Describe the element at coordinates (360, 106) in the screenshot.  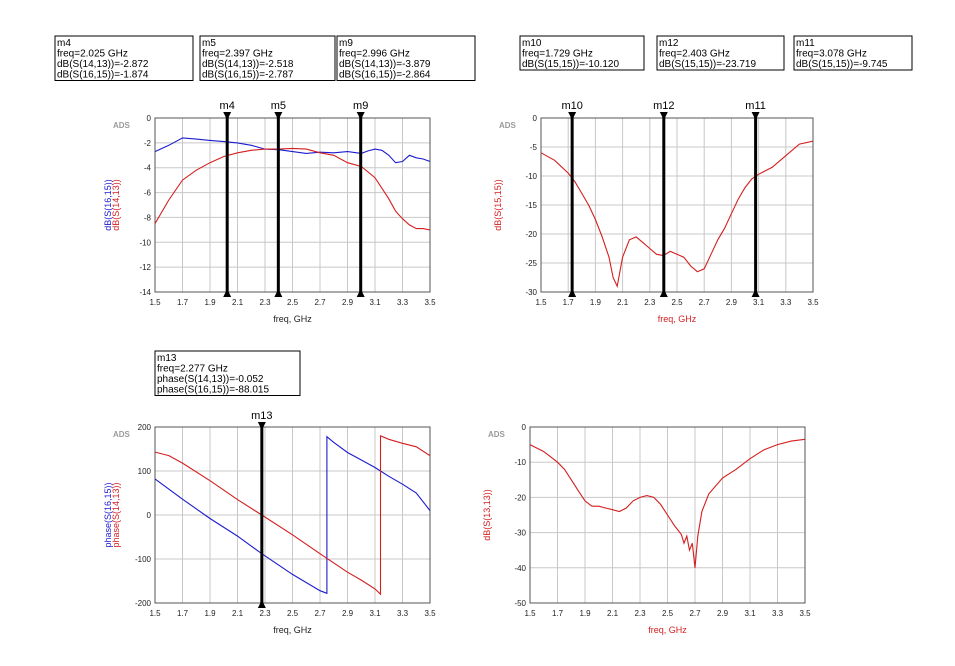
I see `marker-name-label: m9` at that location.